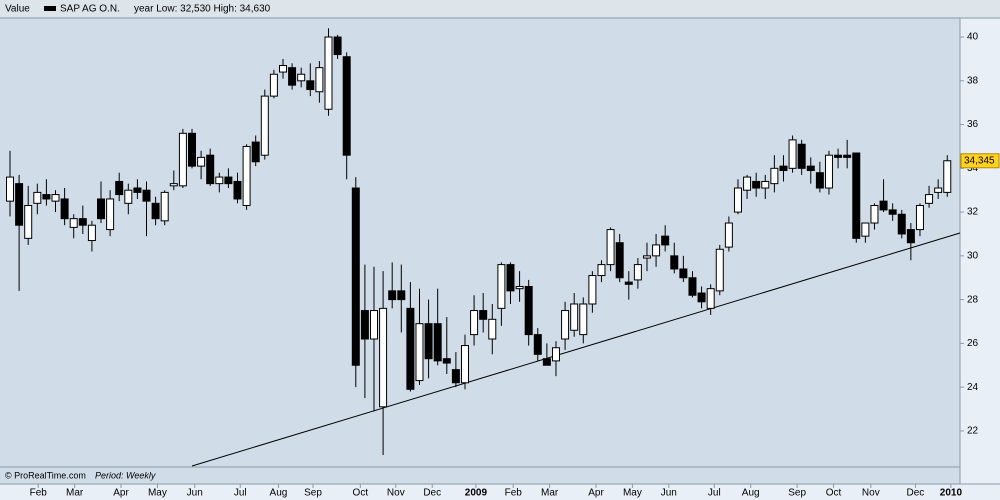 This screenshot has width=1000, height=500. What do you see at coordinates (973, 37) in the screenshot?
I see `y-tick-label: 40` at bounding box center [973, 37].